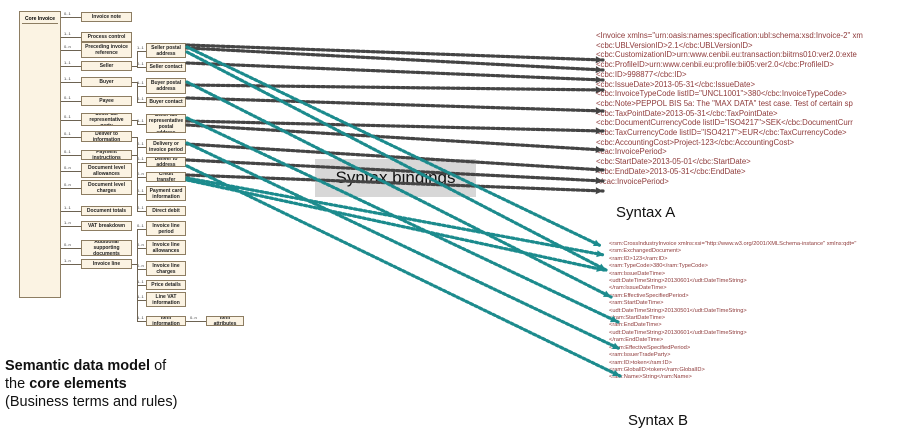 The image size is (911, 431). What do you see at coordinates (658, 420) in the screenshot?
I see `syntax-b-caption: Syntax B` at bounding box center [658, 420].